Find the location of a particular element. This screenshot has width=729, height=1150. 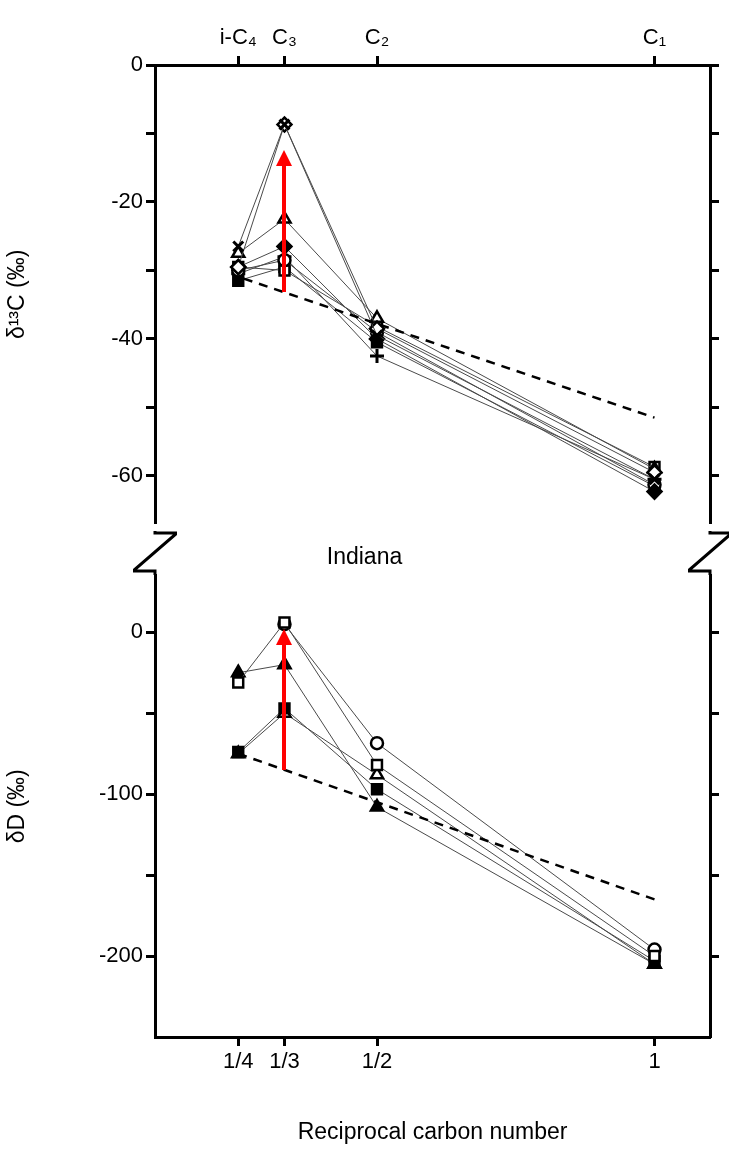

x-tick-label: 1/3 is located at coordinates (284, 1061).